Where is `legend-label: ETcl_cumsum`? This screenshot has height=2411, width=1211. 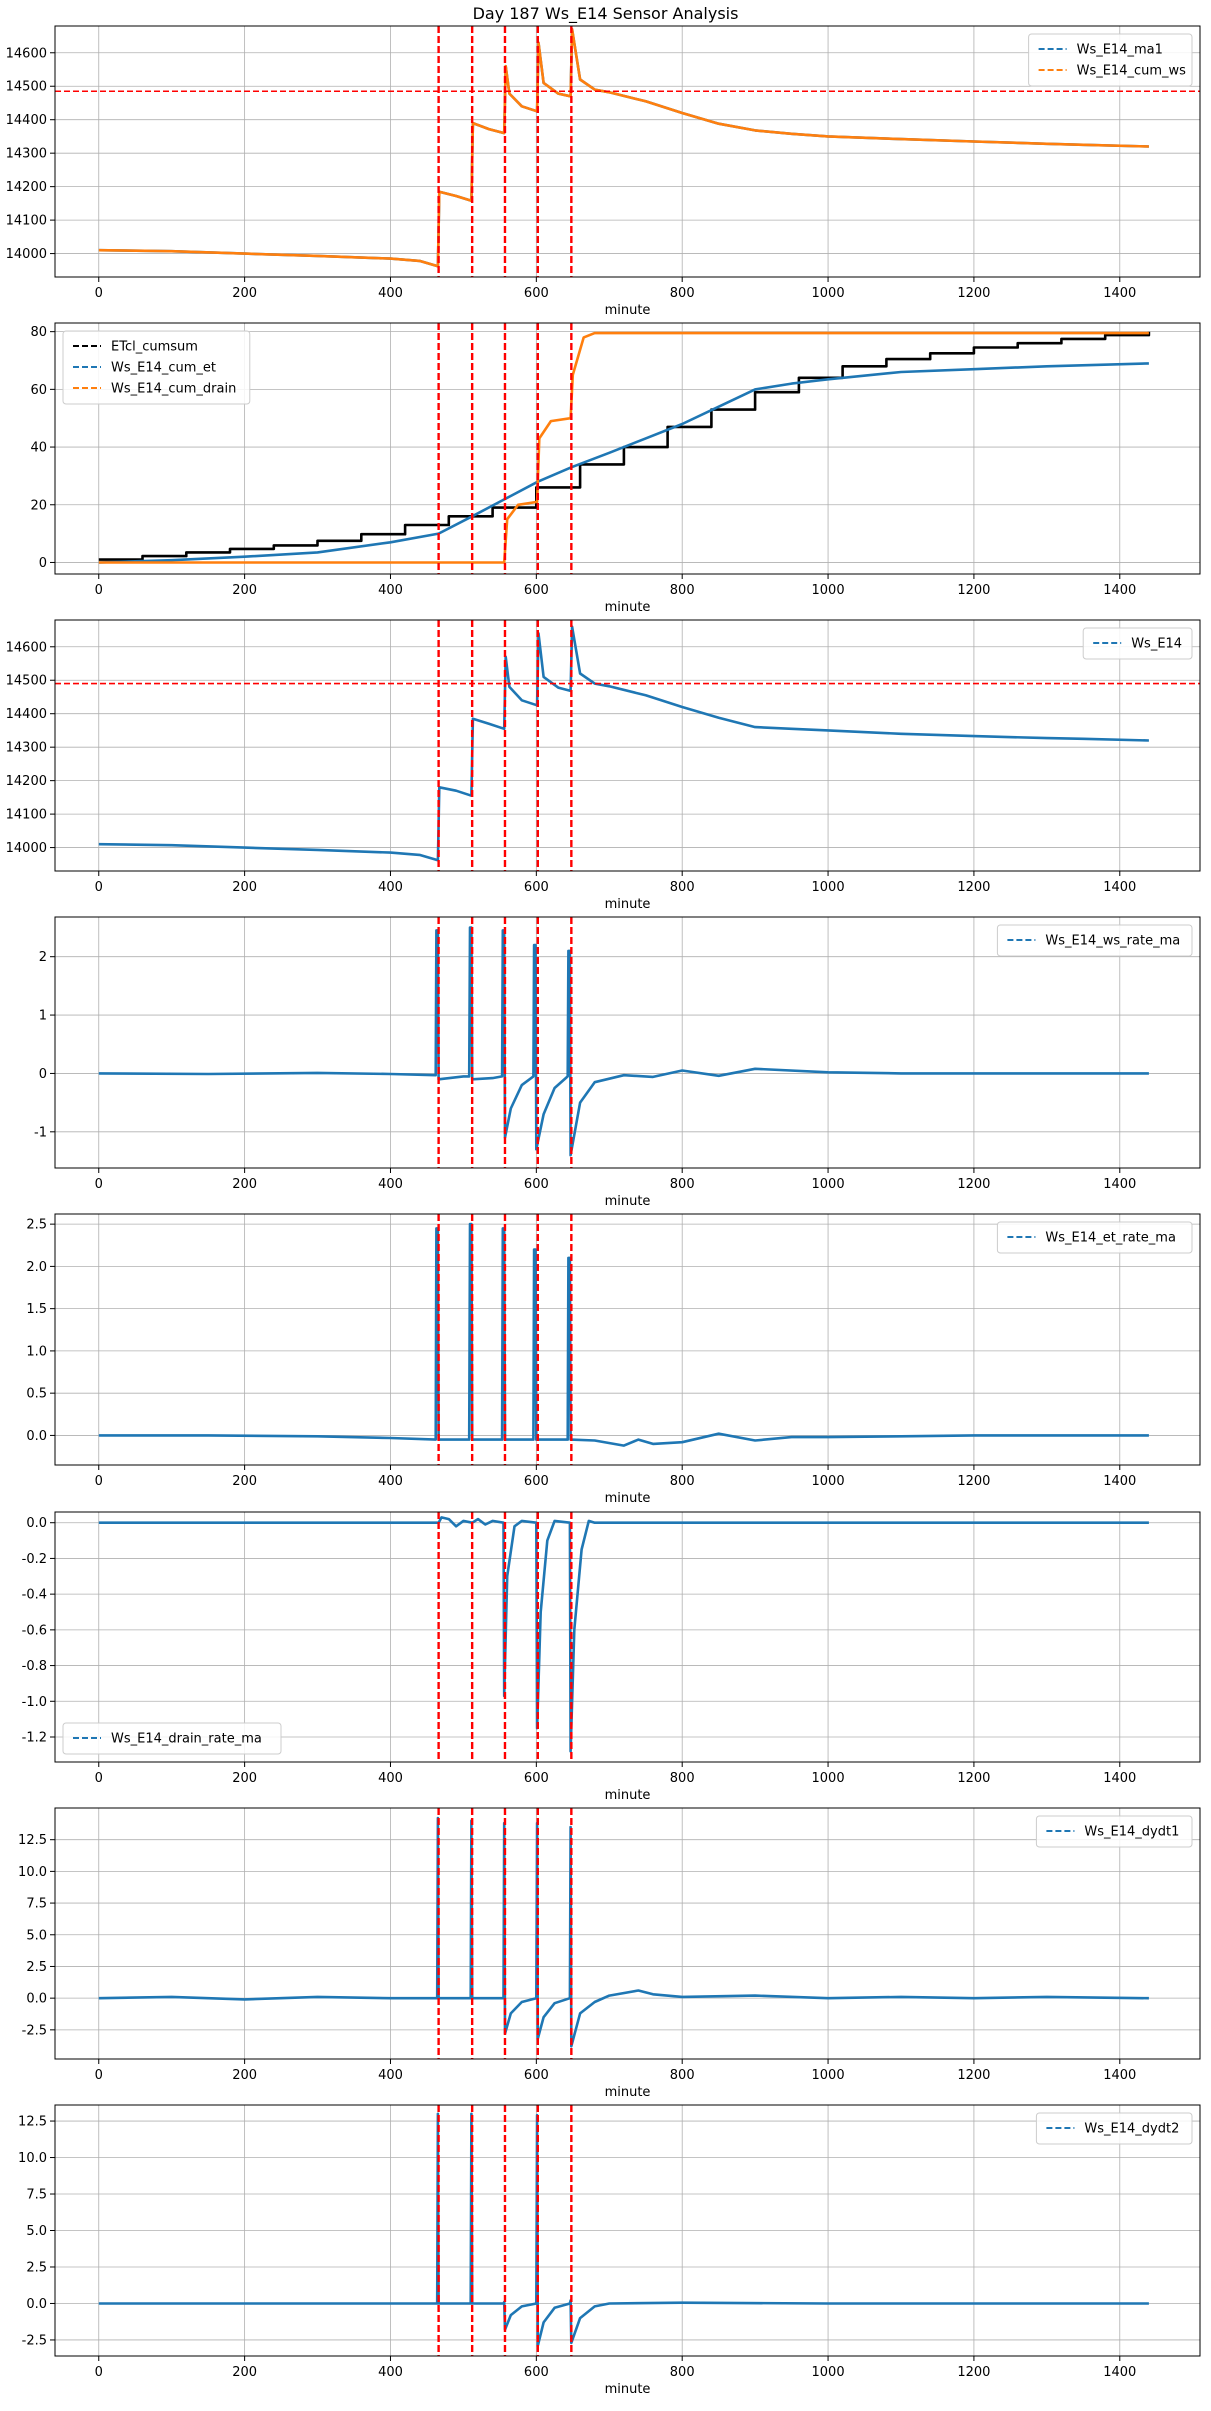
legend-label: ETcl_cumsum is located at coordinates (154, 347).